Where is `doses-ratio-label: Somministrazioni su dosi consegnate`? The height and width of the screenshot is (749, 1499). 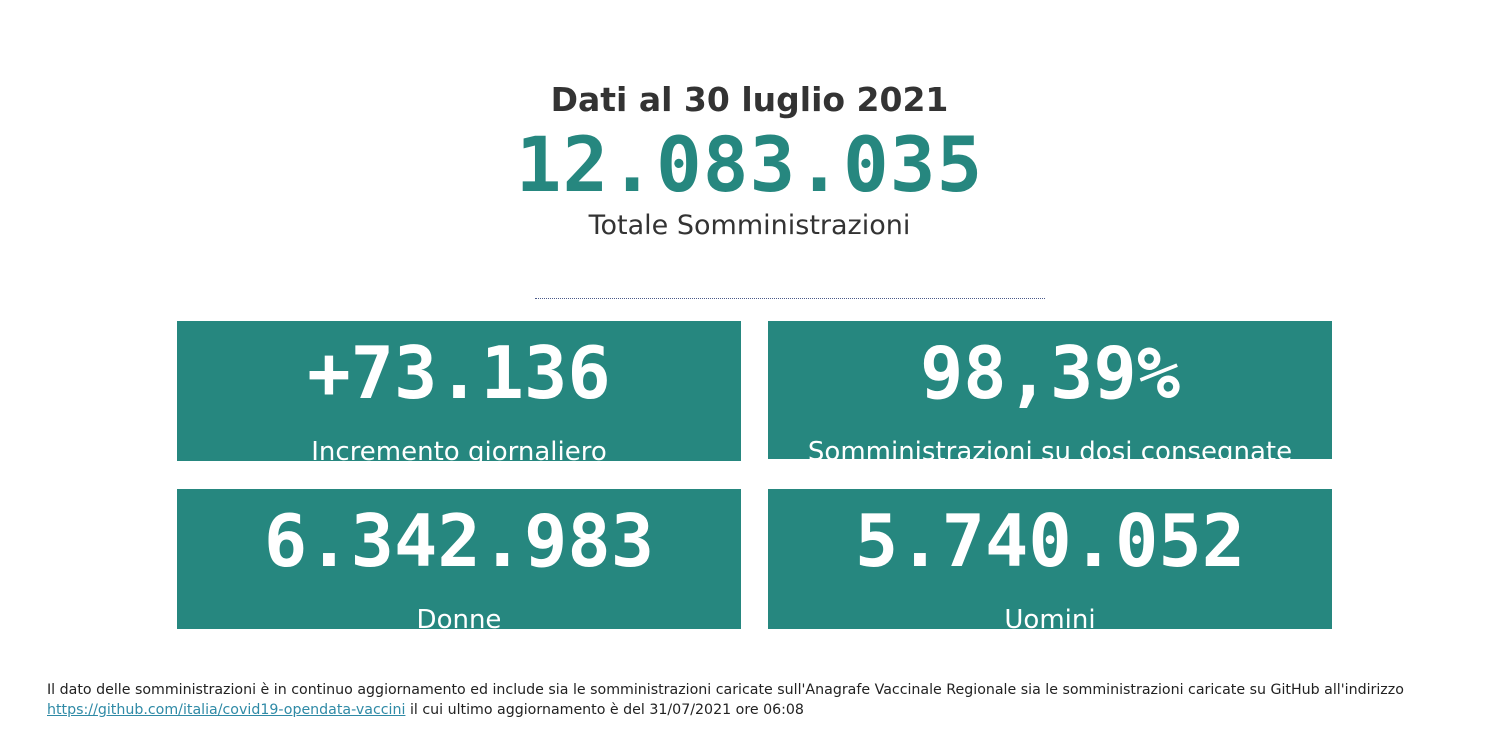
doses-ratio-label: Somministrazioni su dosi consegnate is located at coordinates (1050, 452).